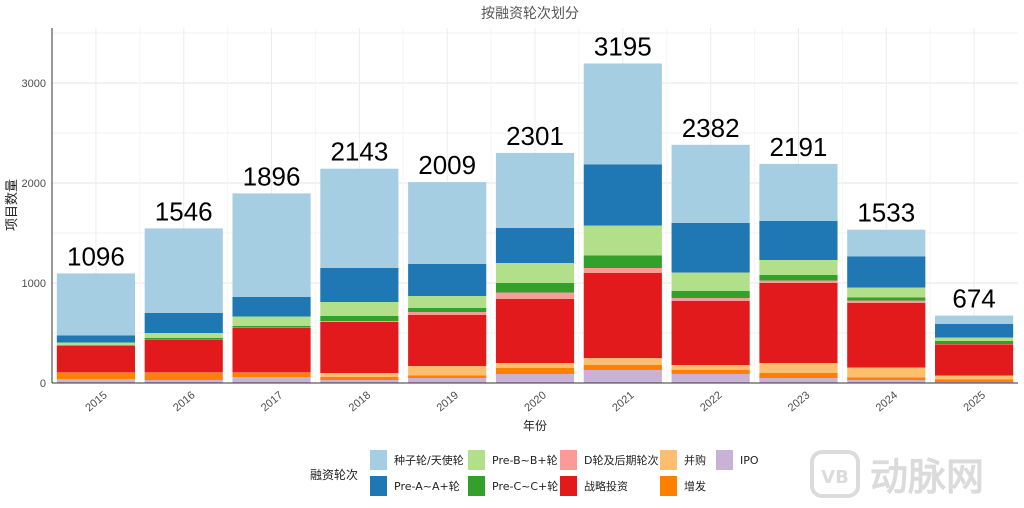 This screenshot has height=508, width=1024. Describe the element at coordinates (12, 205) in the screenshot. I see `y-axis-label: 项目数量` at that location.